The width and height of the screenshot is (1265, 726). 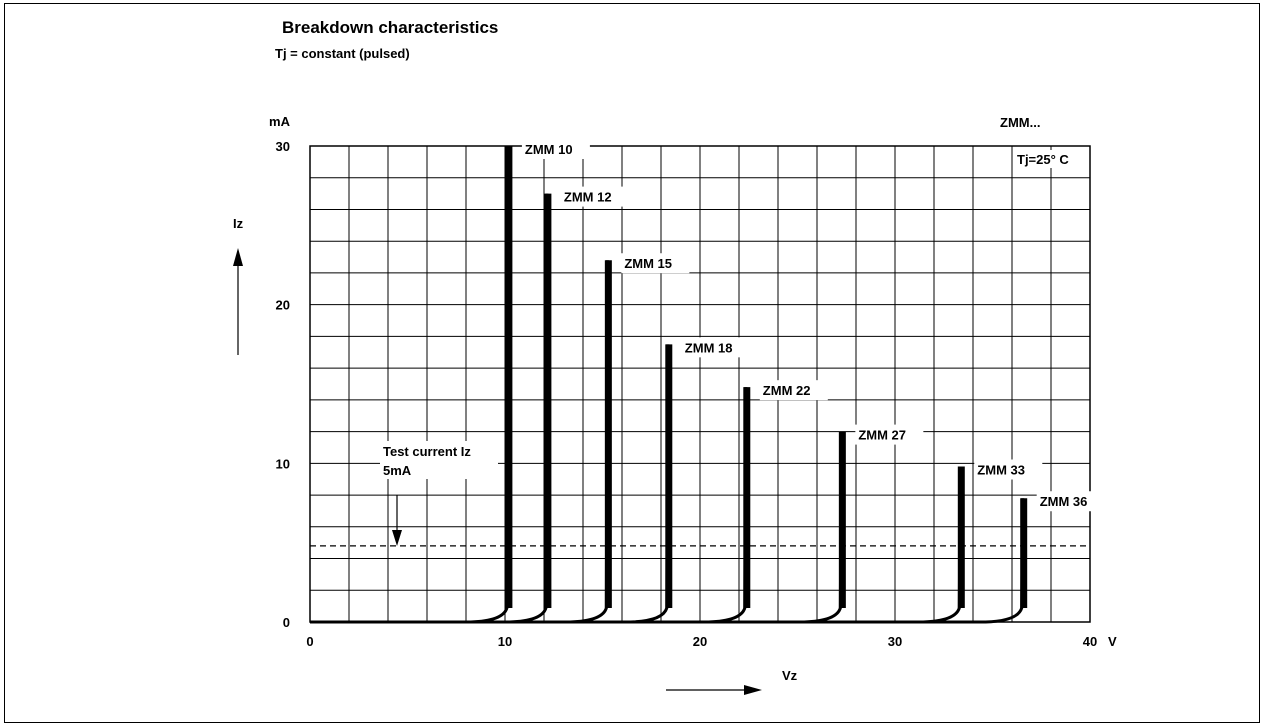 What do you see at coordinates (1043, 159) in the screenshot?
I see `condition-label: Tj=25° C` at bounding box center [1043, 159].